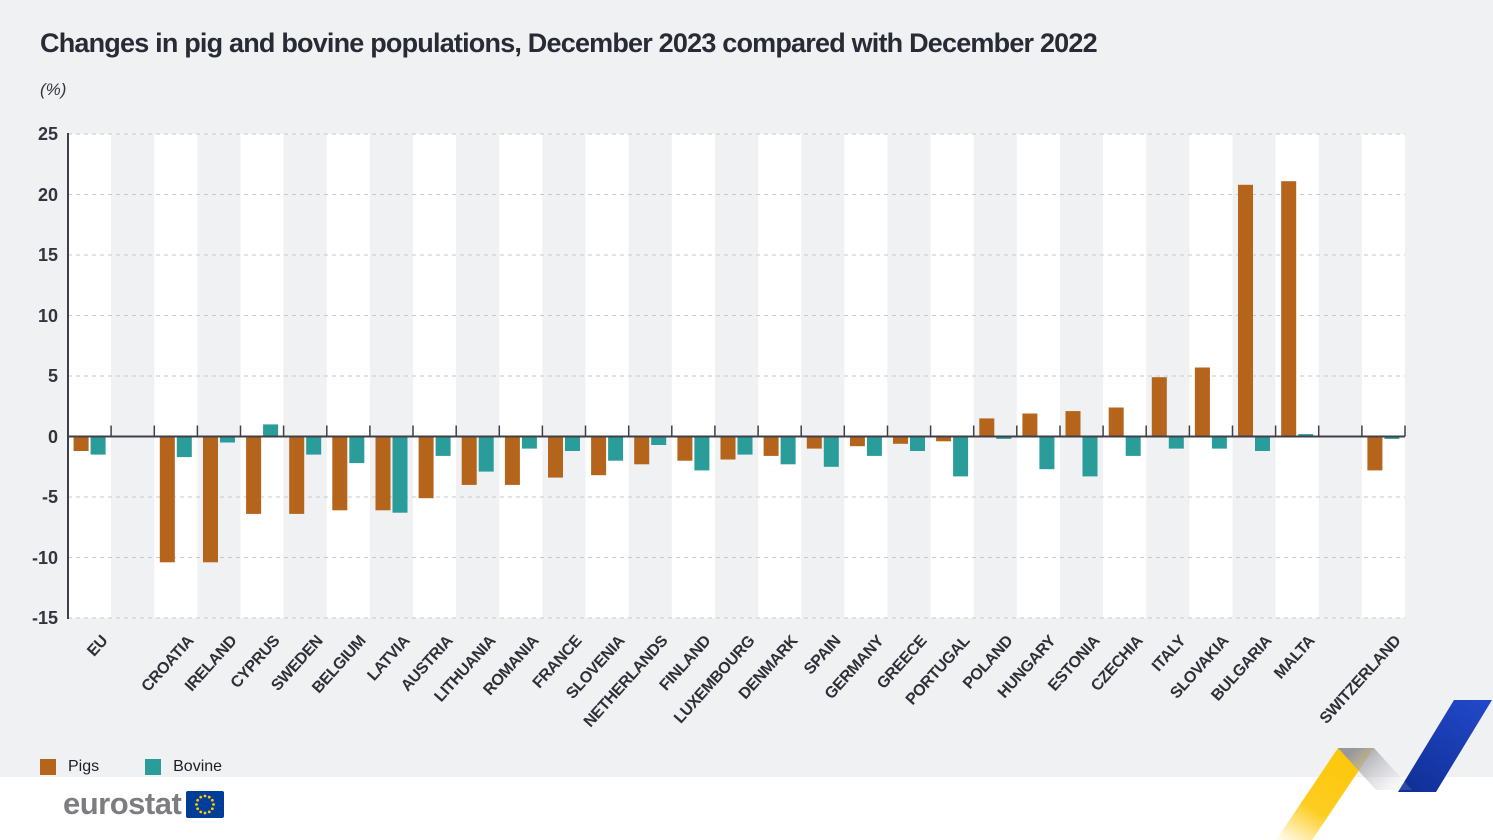 This screenshot has height=840, width=1493. What do you see at coordinates (944, 439) in the screenshot?
I see `bar-pigs-portugal` at bounding box center [944, 439].